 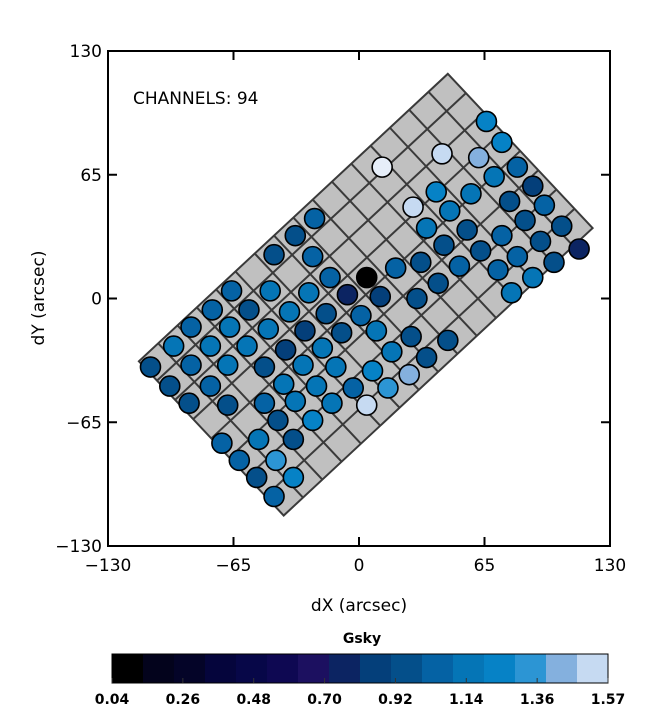 What do you see at coordinates (466, 700) in the screenshot?
I see `colorbar-tick-label: 1.14` at bounding box center [466, 700].